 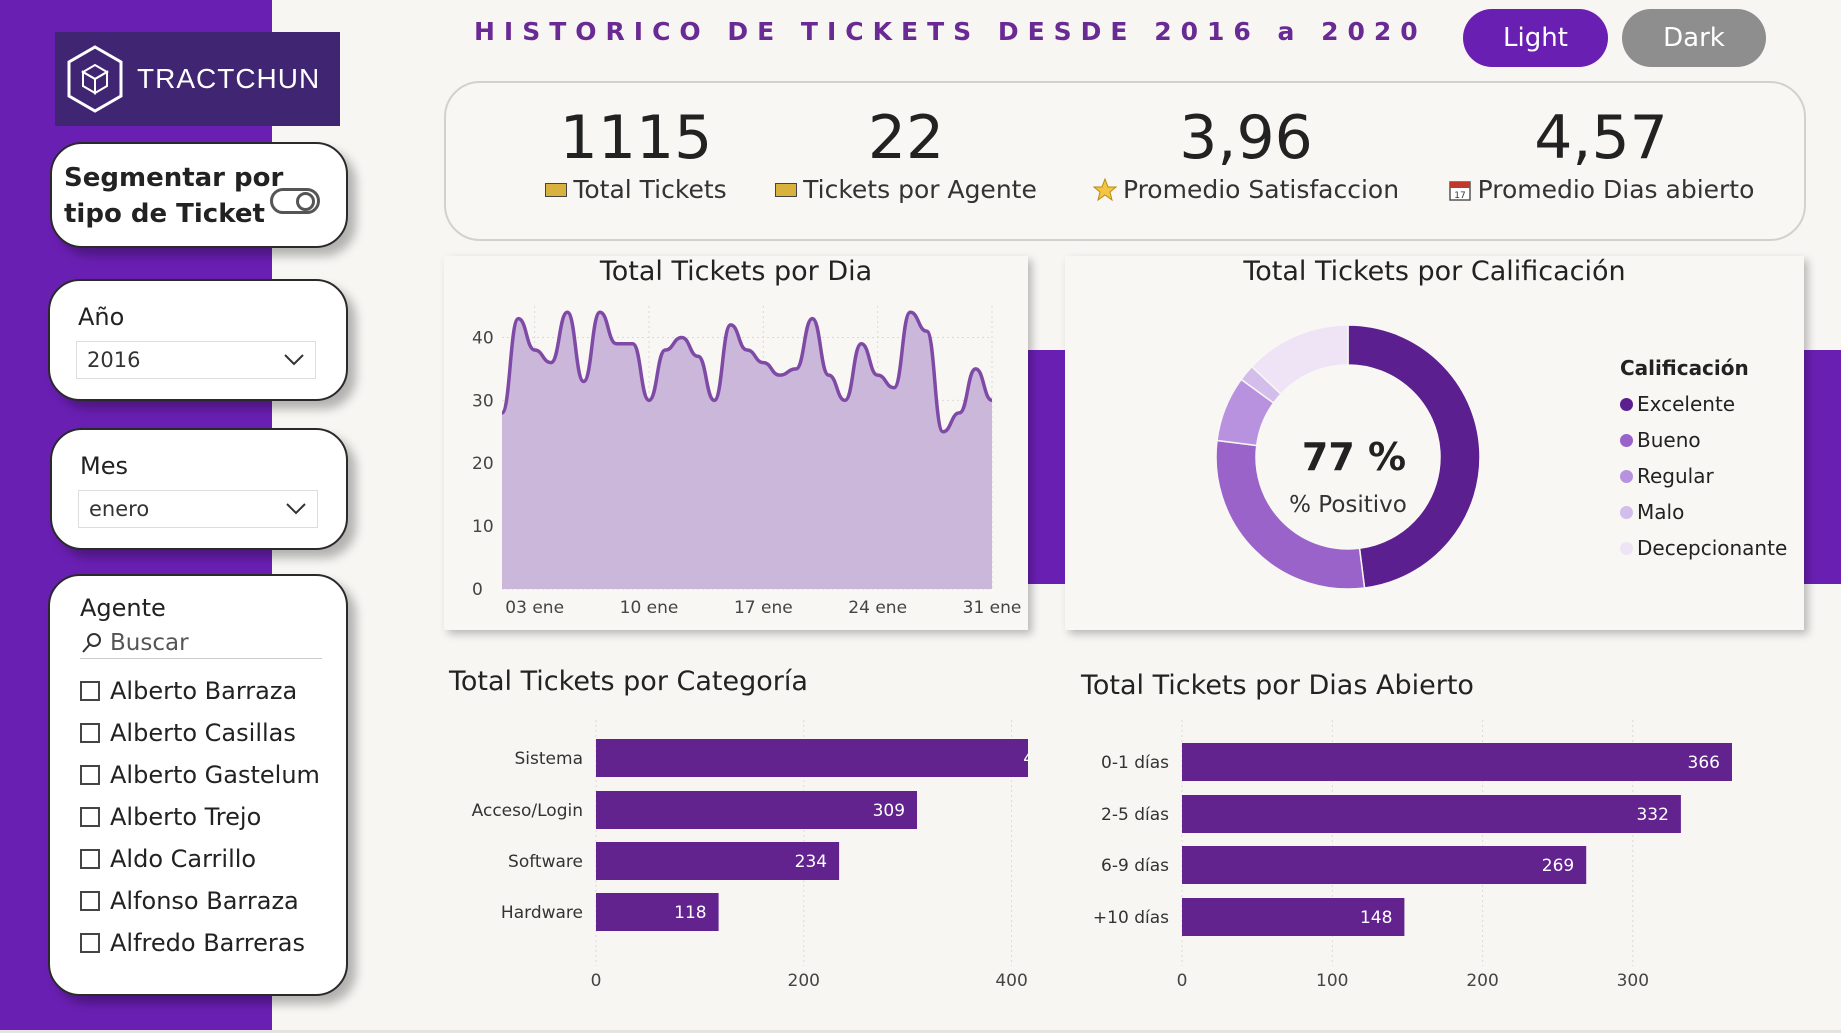 What do you see at coordinates (877, 608) in the screenshot?
I see `x-tick-label: 24 ene` at bounding box center [877, 608].